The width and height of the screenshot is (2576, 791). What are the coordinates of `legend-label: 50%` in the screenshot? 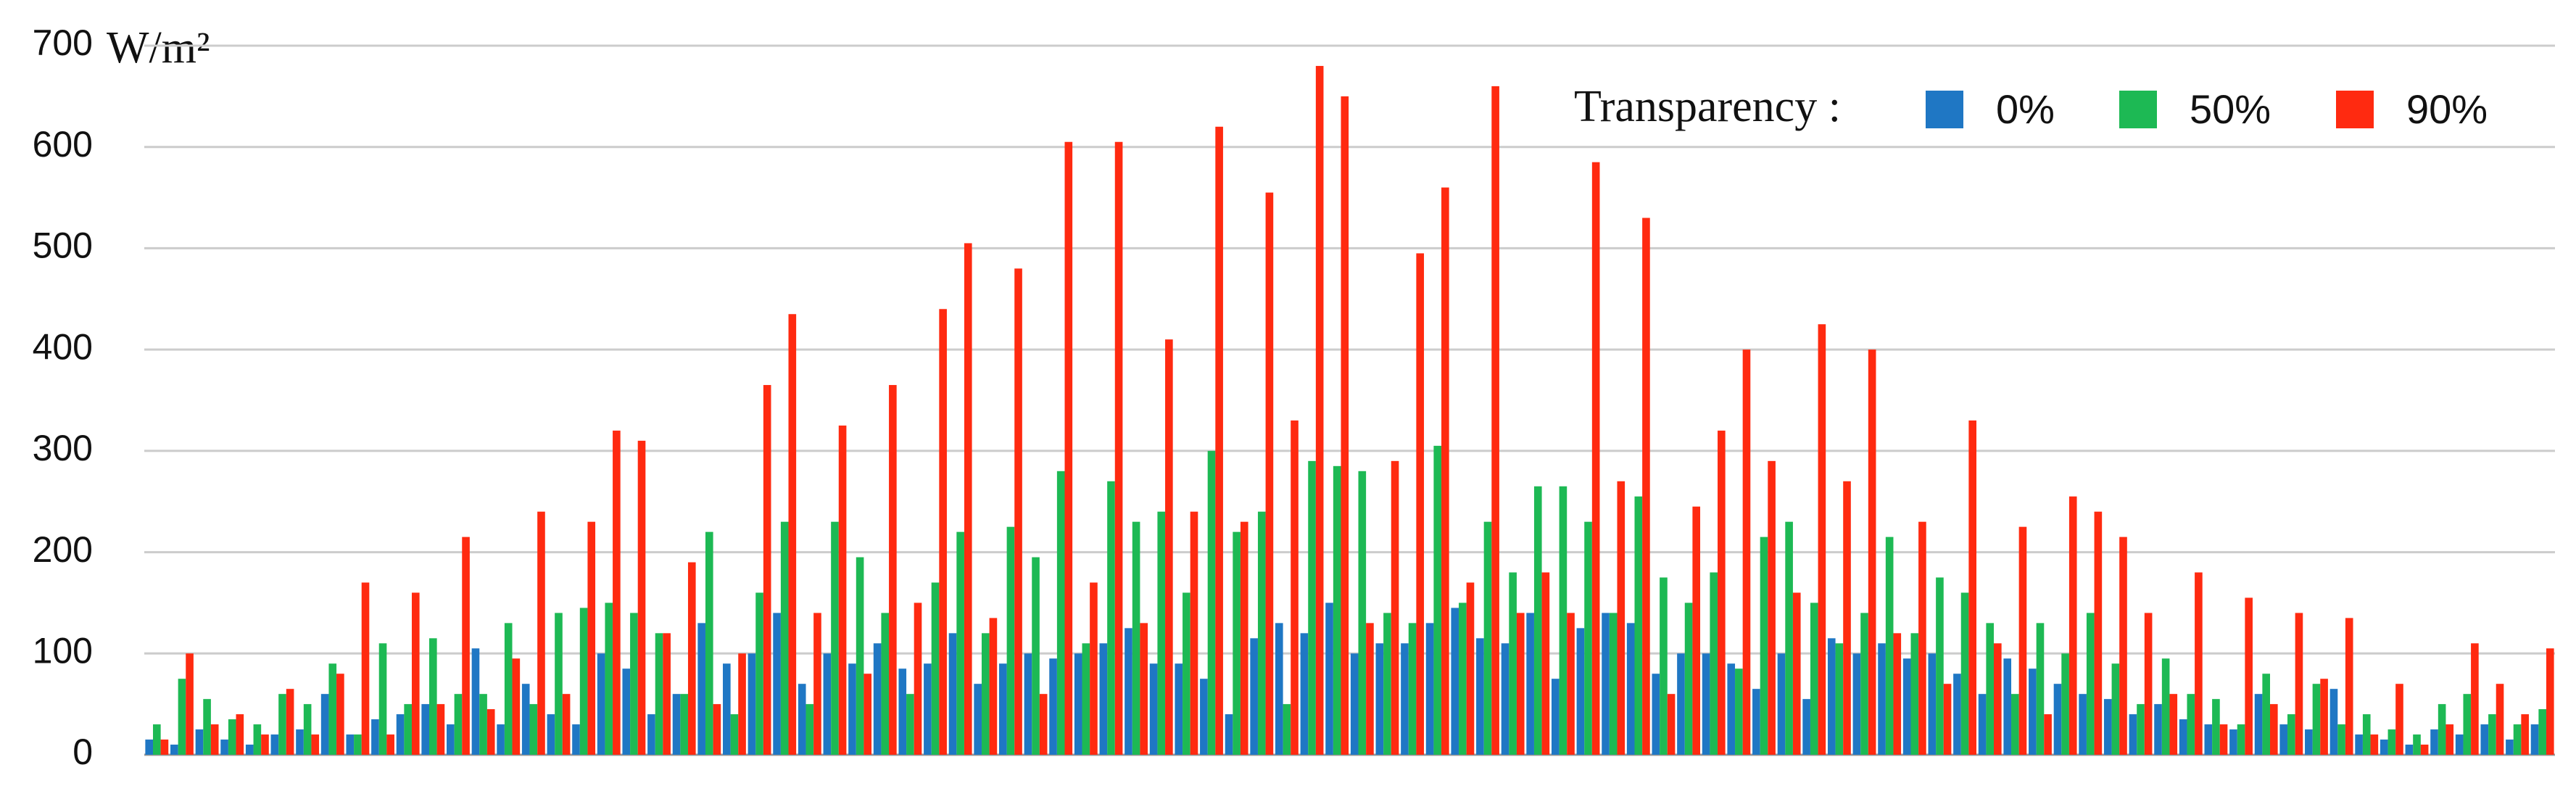 It's located at (2231, 109).